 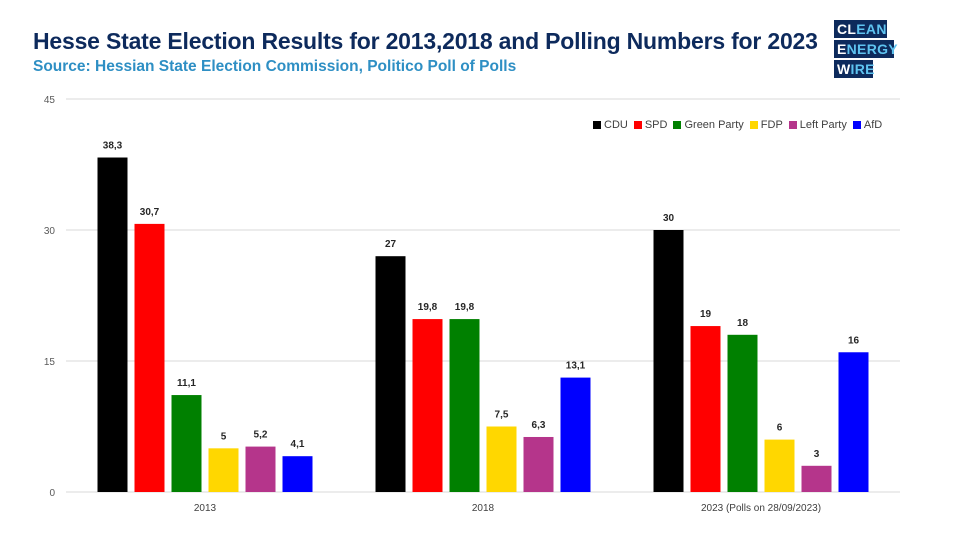 What do you see at coordinates (743, 323) in the screenshot?
I see `data-label: 18` at bounding box center [743, 323].